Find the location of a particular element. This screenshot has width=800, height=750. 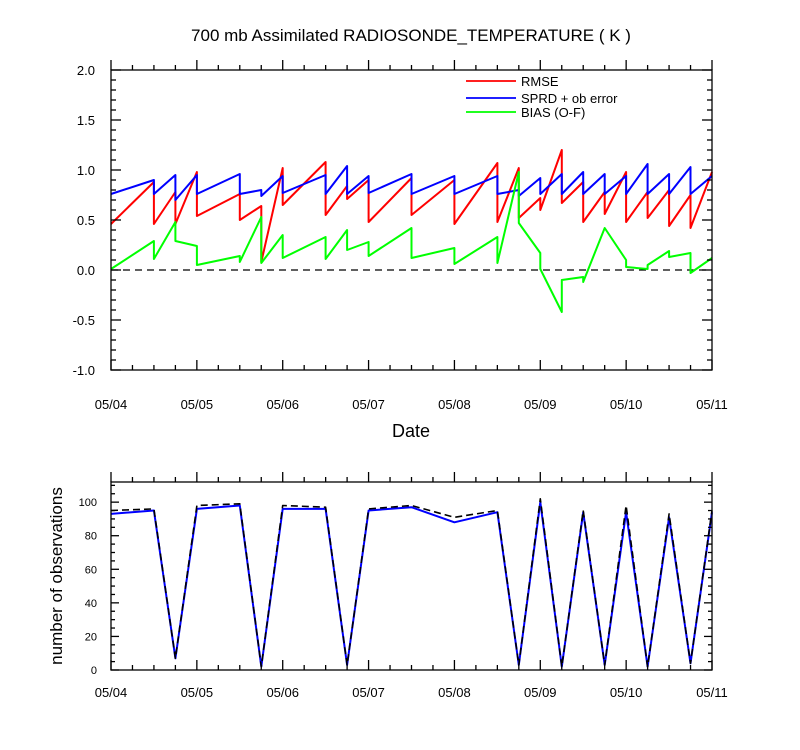

legend-label-rmse: RMSE is located at coordinates (540, 81).